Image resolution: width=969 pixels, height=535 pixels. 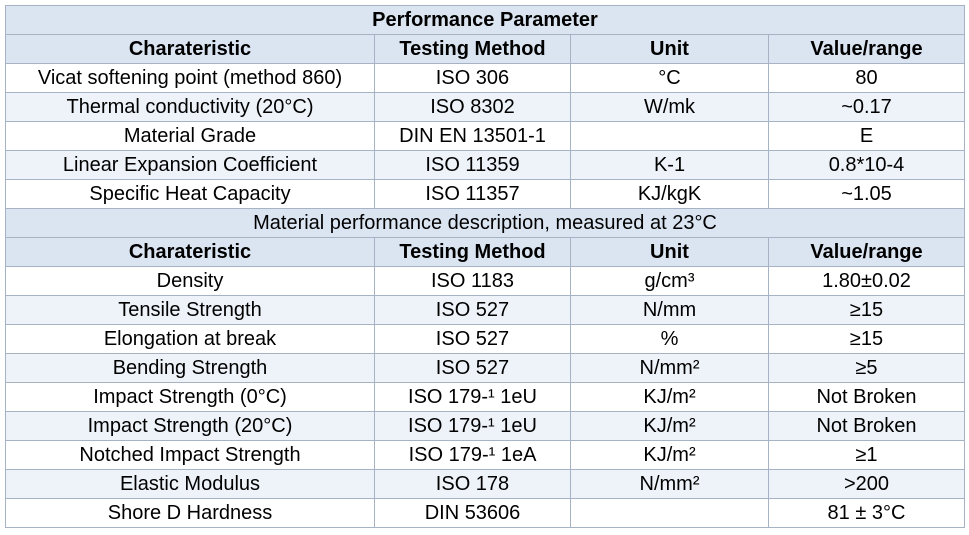 I want to click on table-cell: Thermal conductivity (20°C), so click(x=190, y=107).